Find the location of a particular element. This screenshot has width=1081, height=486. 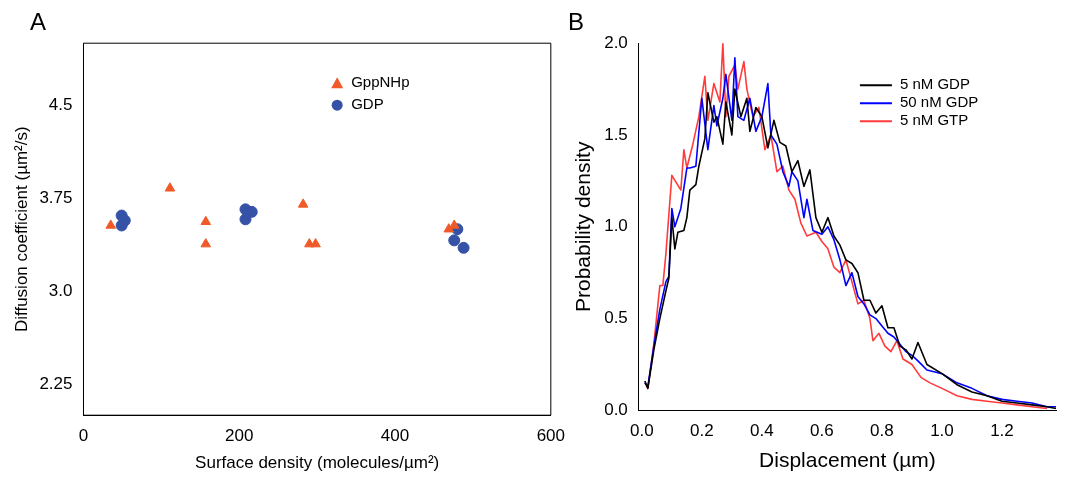

x-tick-label: 600 is located at coordinates (551, 436).